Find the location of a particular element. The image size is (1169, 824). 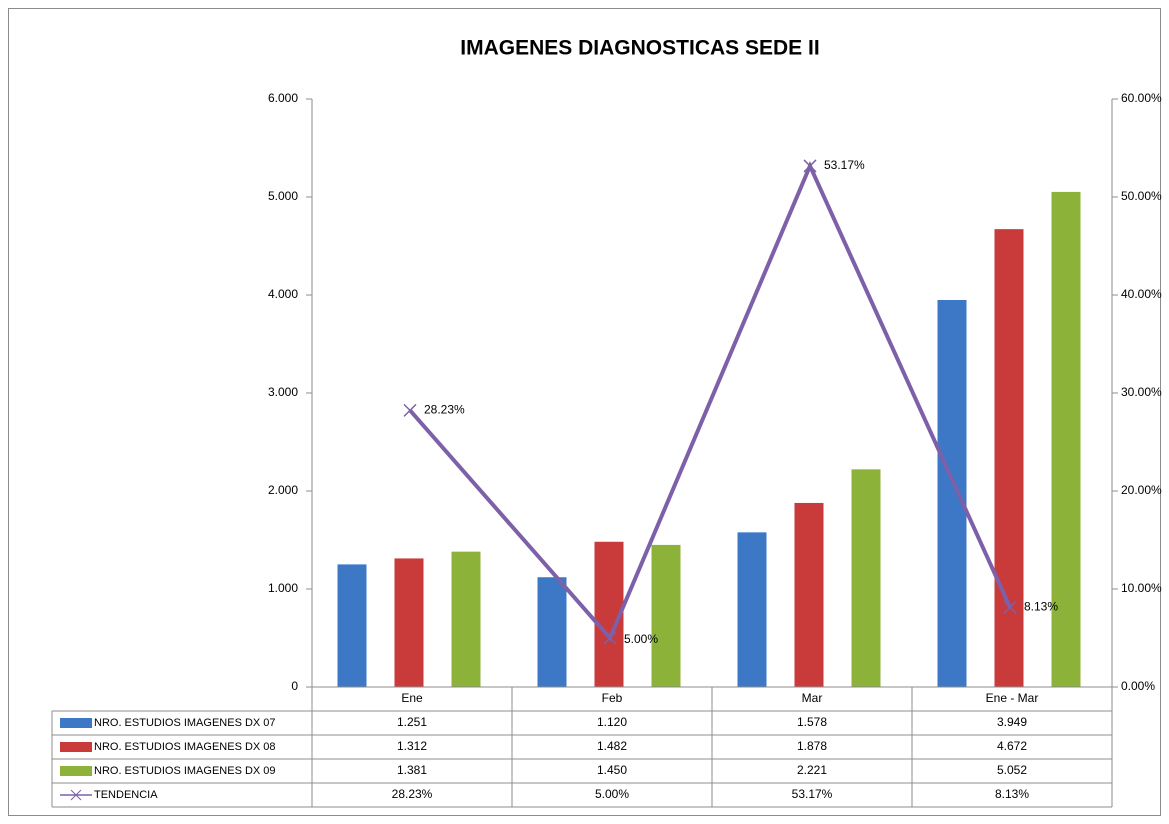

table-cell: 1.312 is located at coordinates (412, 746).